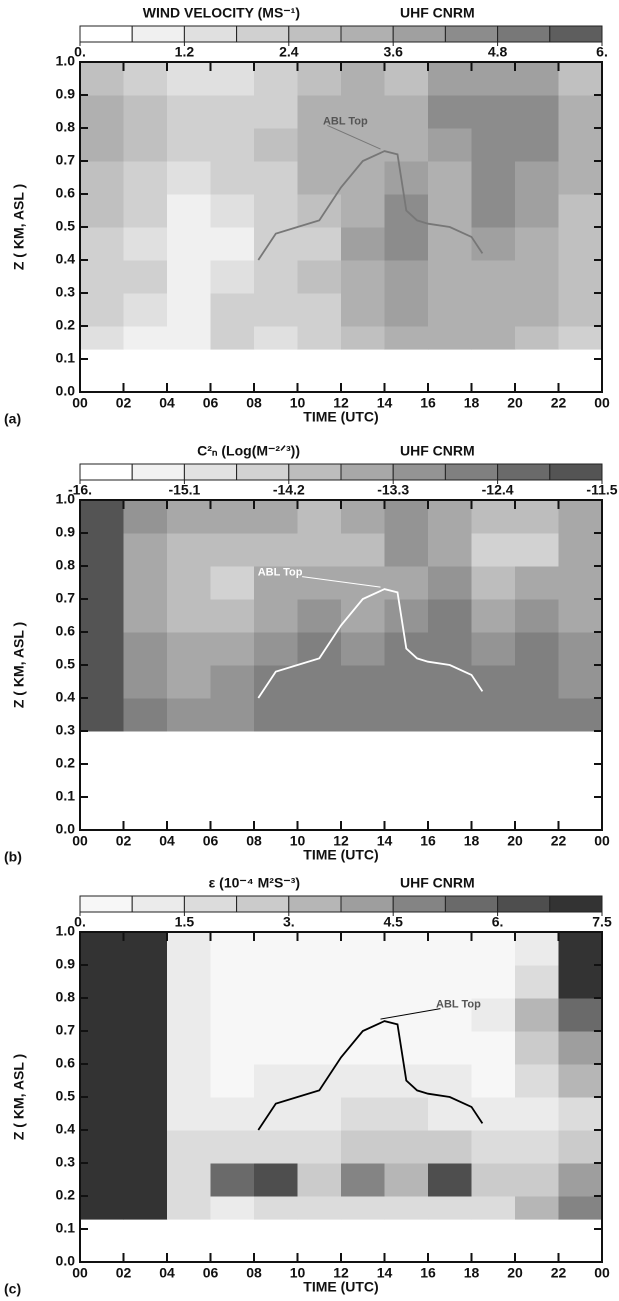  Describe the element at coordinates (254, 1273) in the screenshot. I see `x-tick-label: 08` at that location.